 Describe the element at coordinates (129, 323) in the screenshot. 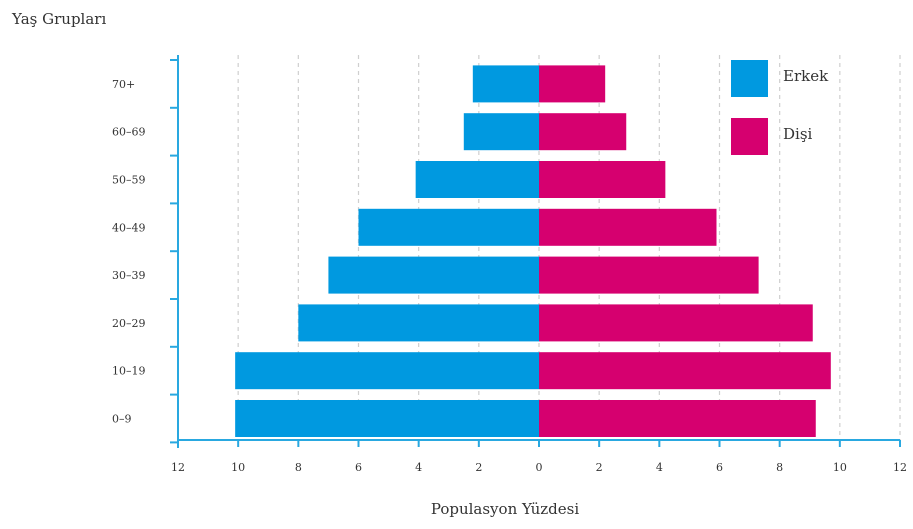

I see `y-tick-label: 20–29` at that location.